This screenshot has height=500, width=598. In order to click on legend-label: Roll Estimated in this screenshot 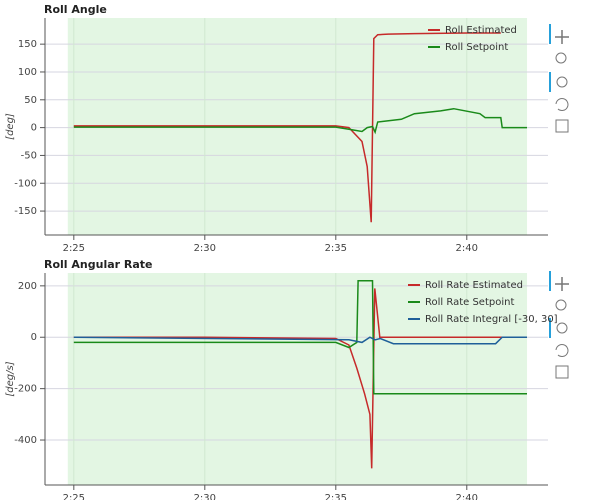, I will do `click(481, 30)`.